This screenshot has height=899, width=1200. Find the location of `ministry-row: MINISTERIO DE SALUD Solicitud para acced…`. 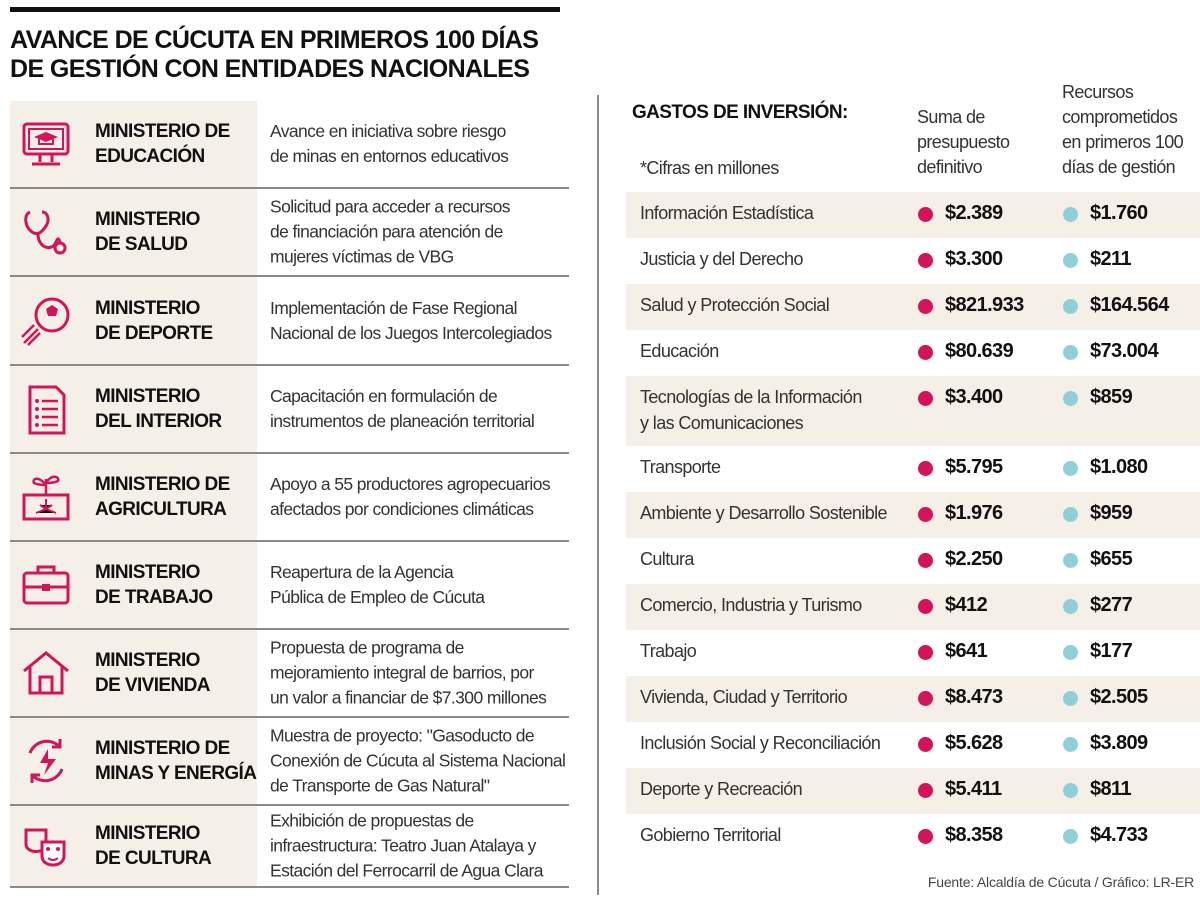

ministry-row: MINISTERIO DE SALUD Solicitud para acced… is located at coordinates (289, 233).